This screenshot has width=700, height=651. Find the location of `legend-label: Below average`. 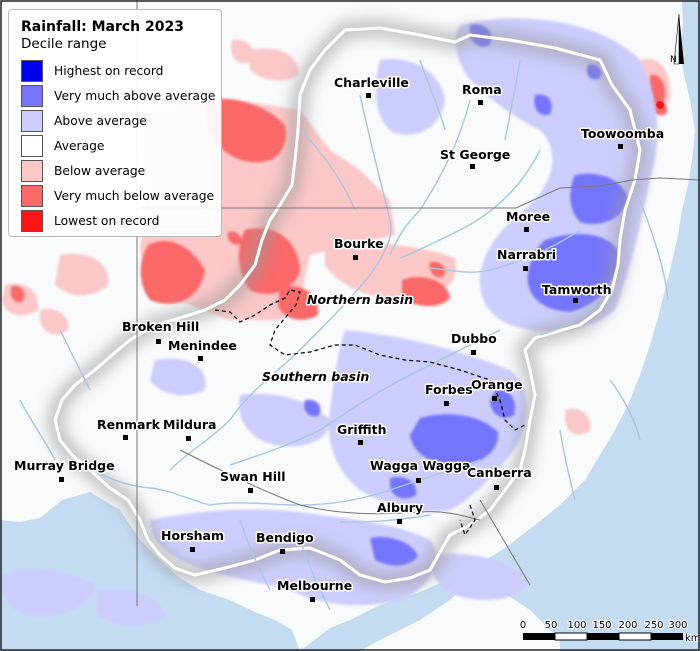

legend-label: Below average is located at coordinates (100, 170).